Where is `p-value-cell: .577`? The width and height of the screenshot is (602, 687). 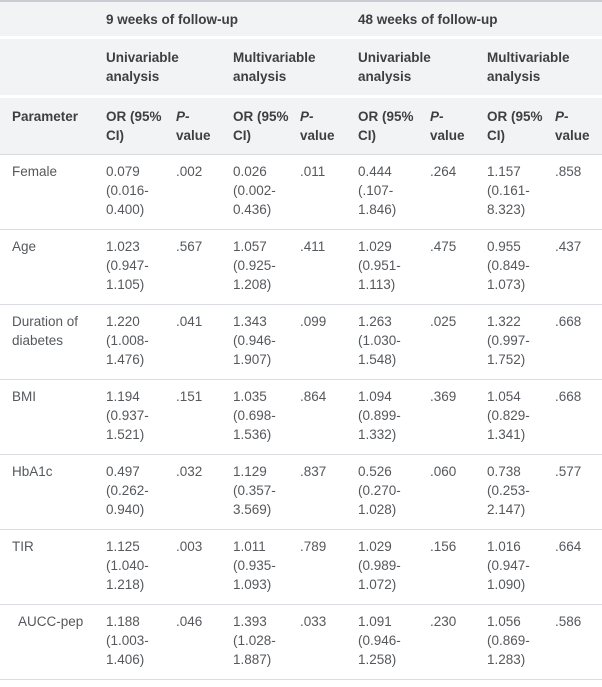
p-value-cell: .577 is located at coordinates (578, 492).